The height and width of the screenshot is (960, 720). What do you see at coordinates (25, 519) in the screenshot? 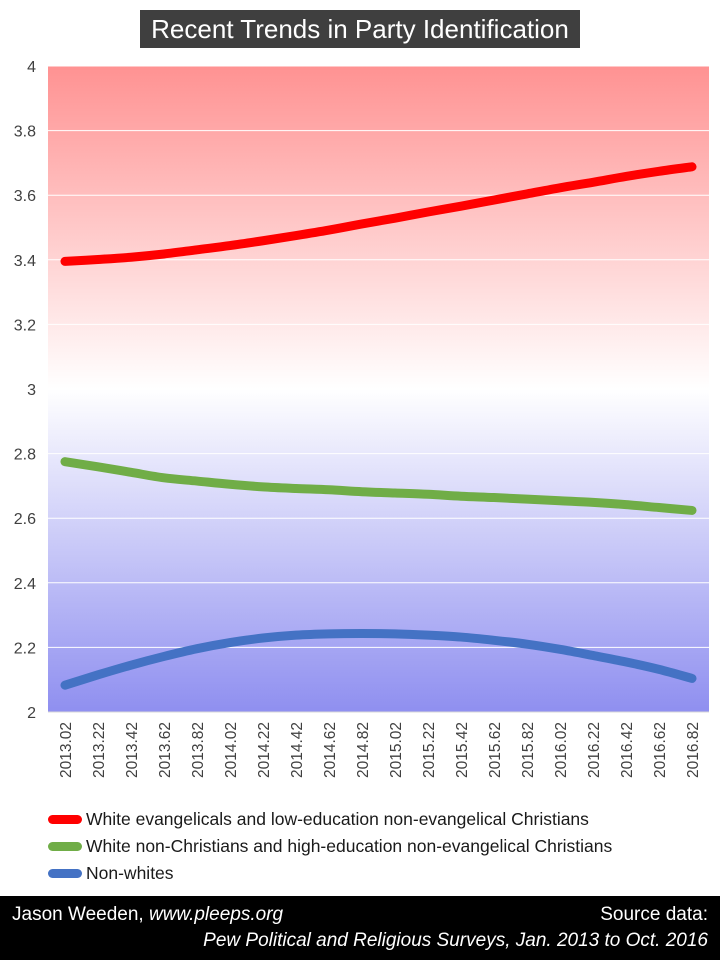
I see `y-tick-label: 2.6` at bounding box center [25, 519].